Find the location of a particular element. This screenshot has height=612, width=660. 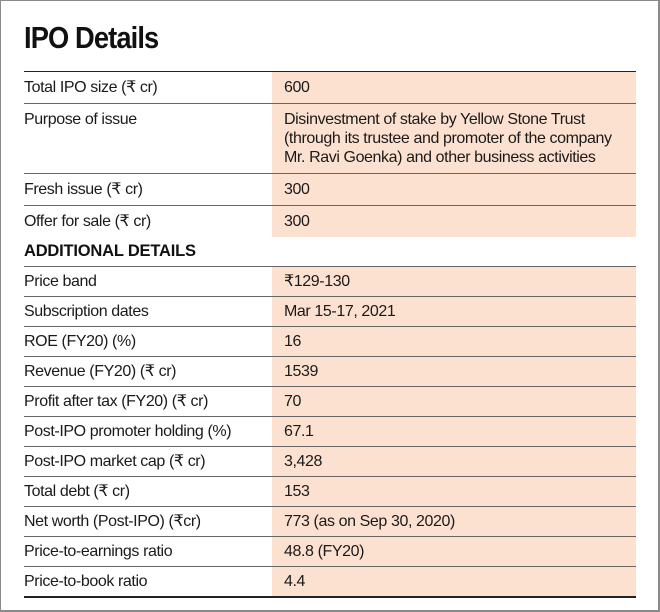

row-label: Total IPO size (₹ cr) is located at coordinates (91, 87).